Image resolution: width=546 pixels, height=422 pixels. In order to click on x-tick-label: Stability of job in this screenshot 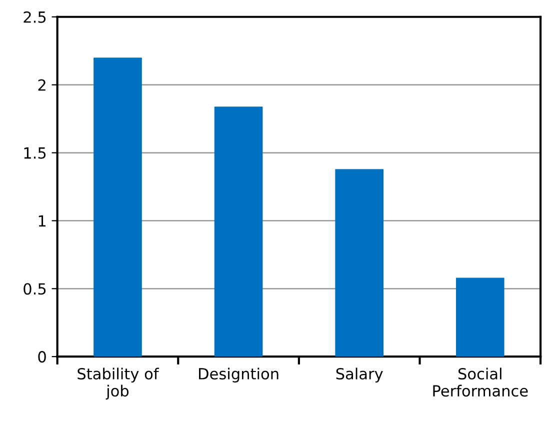, I will do `click(119, 384)`.